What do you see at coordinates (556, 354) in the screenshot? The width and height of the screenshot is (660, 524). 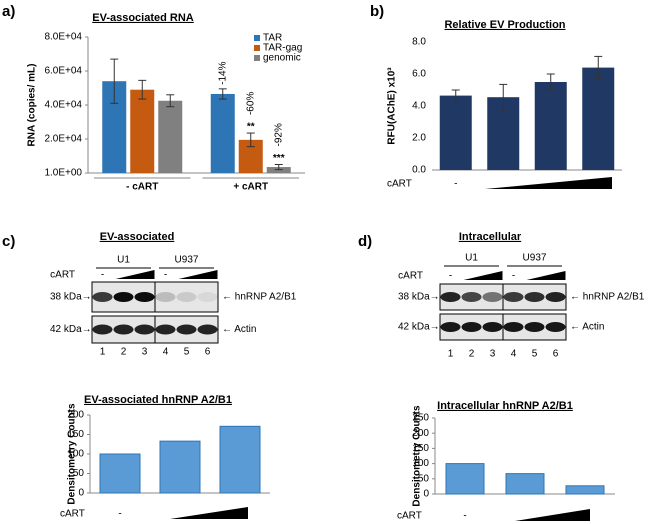 I see `lane-number: 6` at bounding box center [556, 354].